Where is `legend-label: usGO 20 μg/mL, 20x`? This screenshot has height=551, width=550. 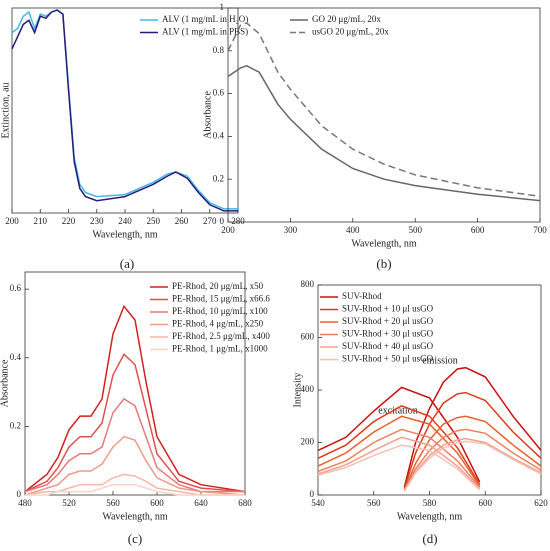
legend-label: usGO 20 μg/mL, 20x is located at coordinates (350, 32).